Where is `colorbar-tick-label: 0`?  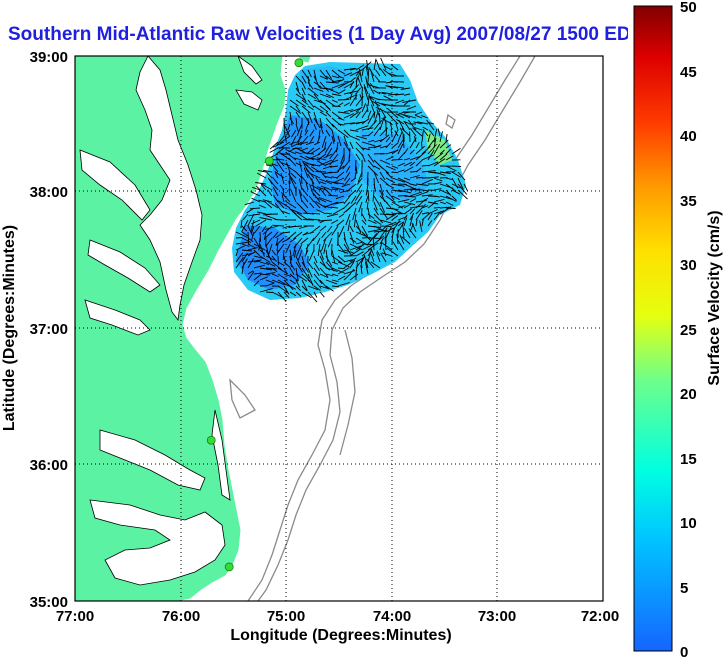 colorbar-tick-label: 0 is located at coordinates (684, 651).